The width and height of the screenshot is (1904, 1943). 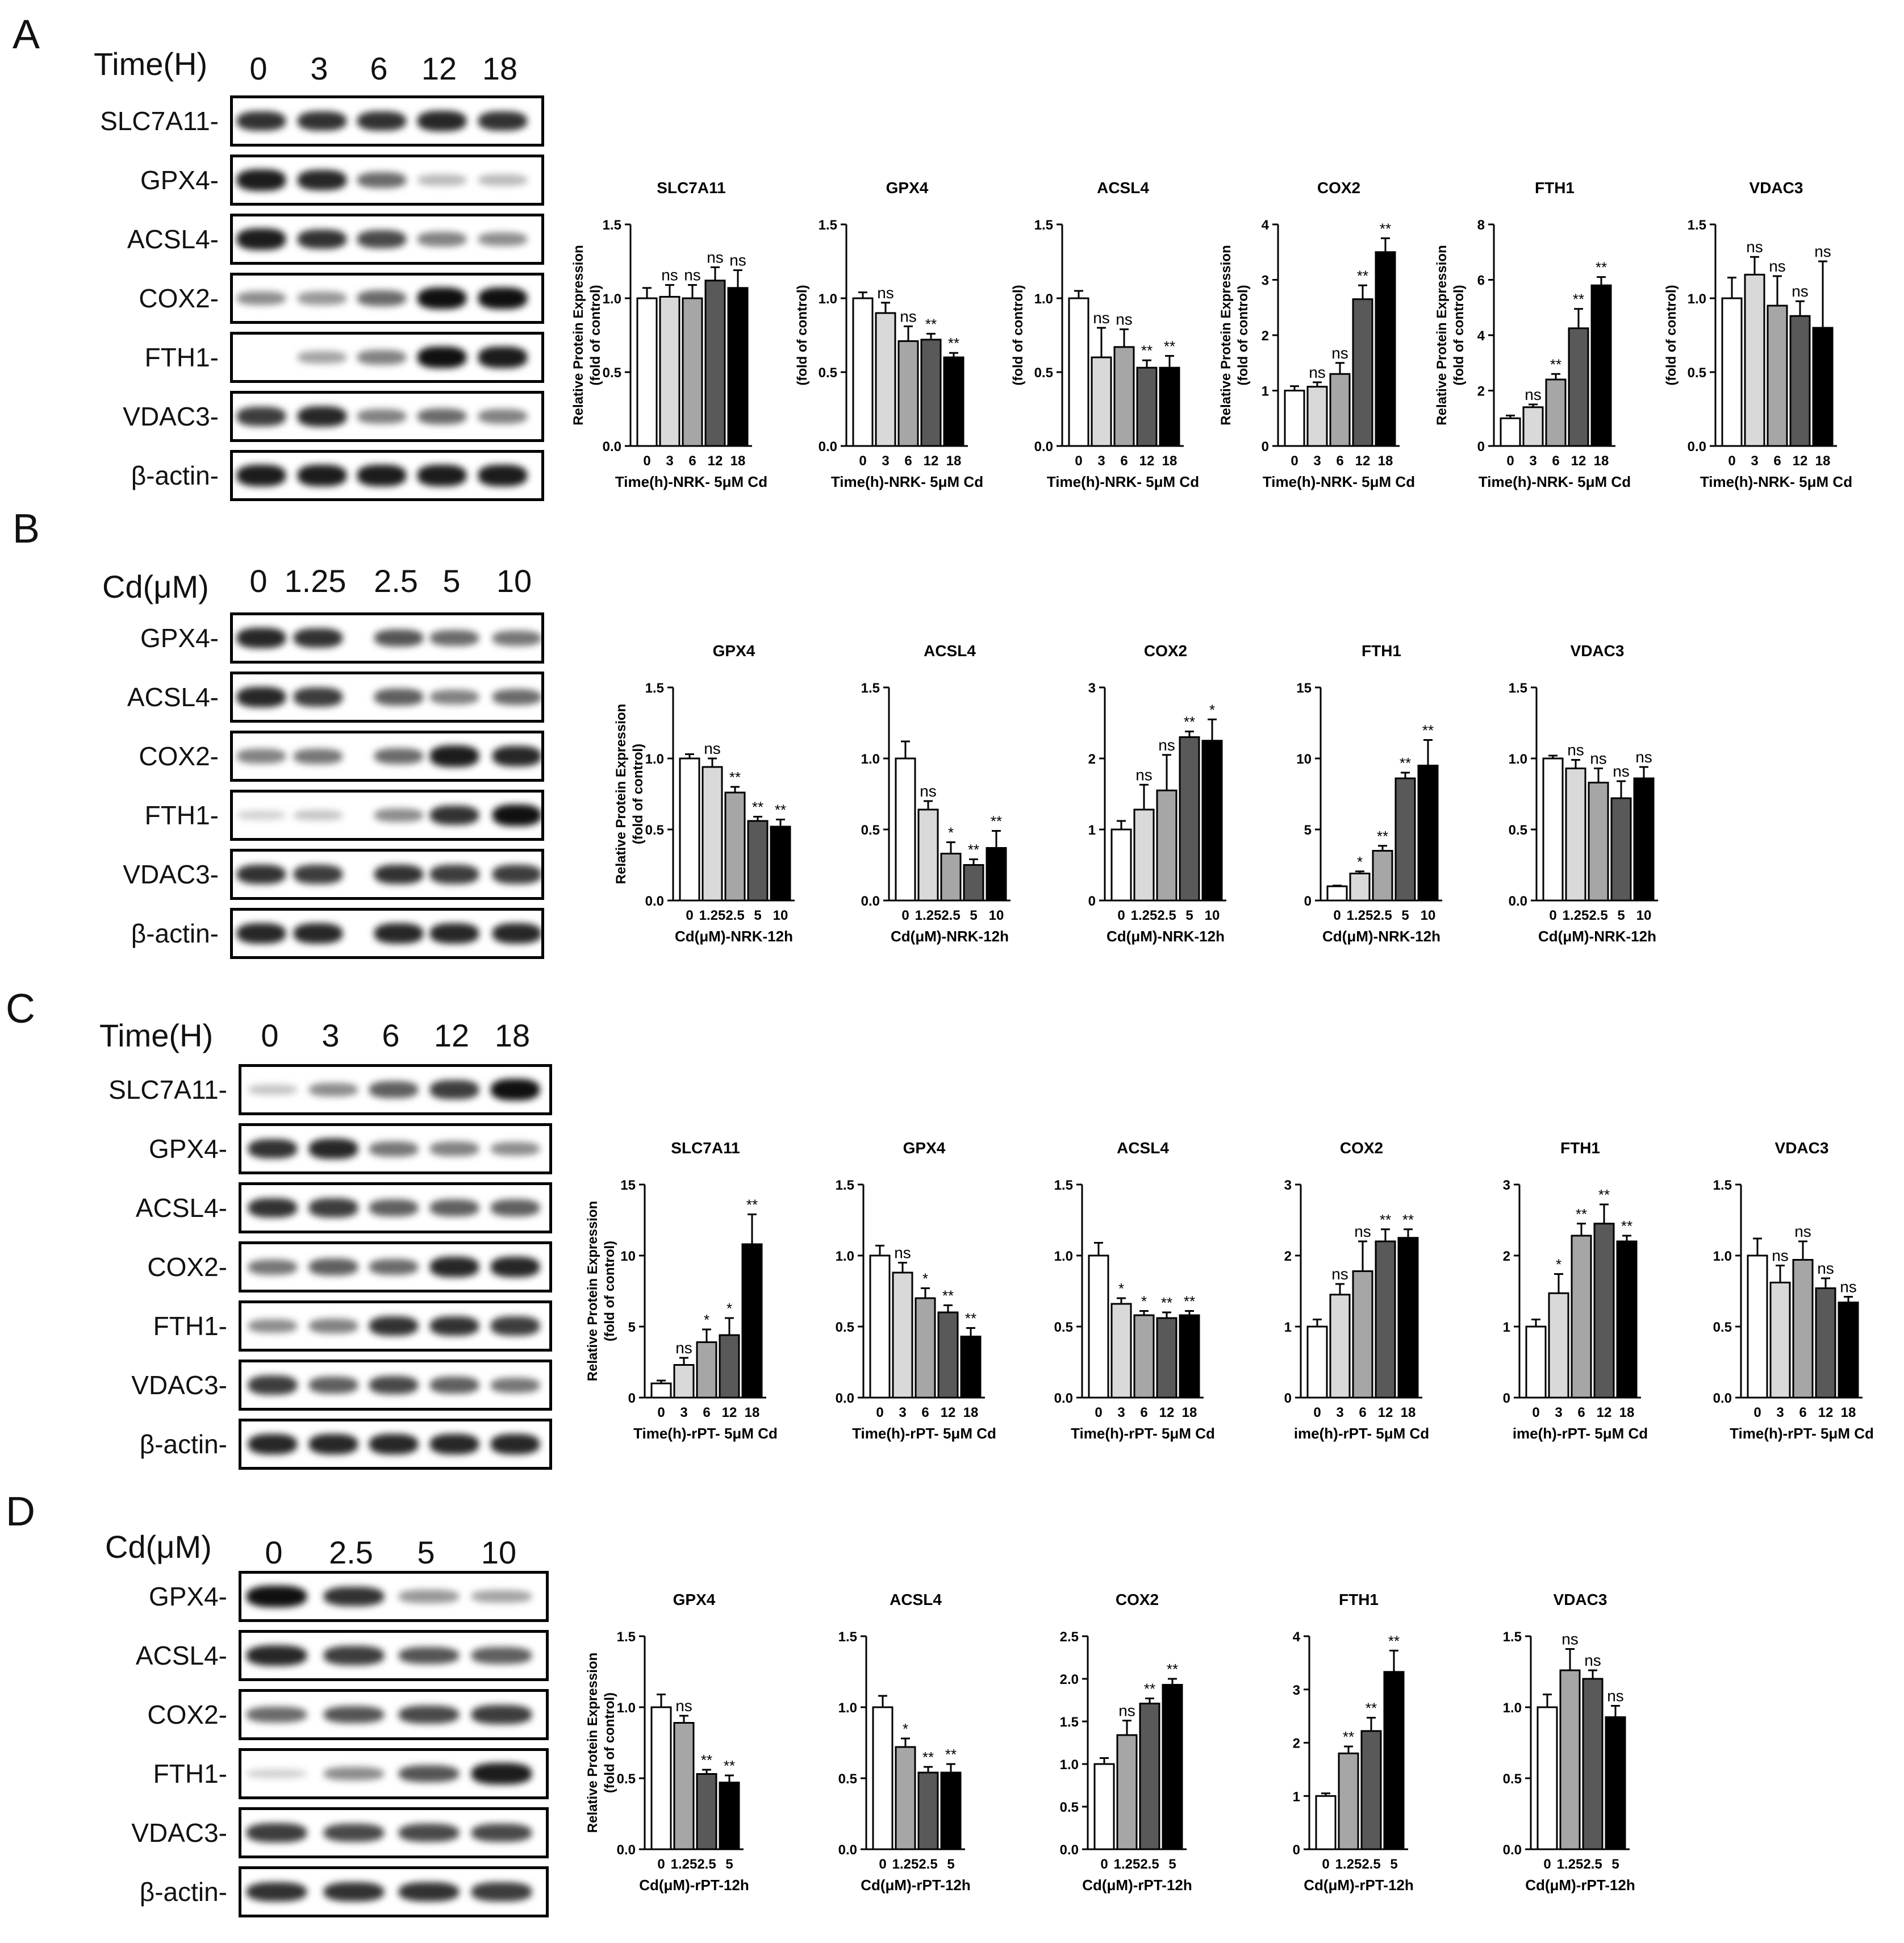 What do you see at coordinates (156, 1036) in the screenshot?
I see `blot-lane-header: Time(H)` at bounding box center [156, 1036].